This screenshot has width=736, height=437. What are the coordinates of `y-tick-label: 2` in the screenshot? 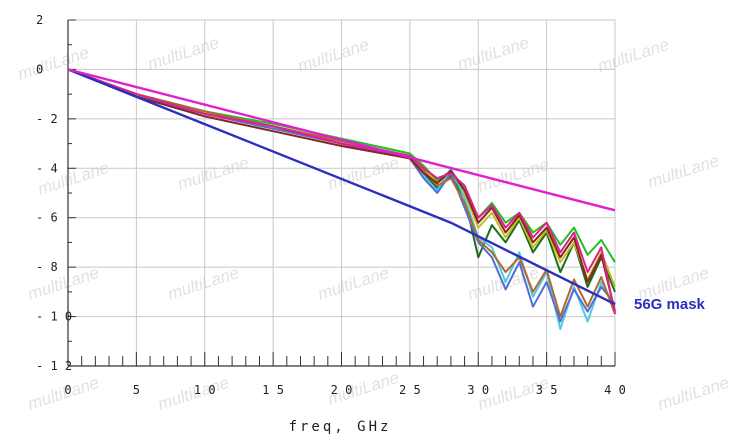 It's located at (39, 20).